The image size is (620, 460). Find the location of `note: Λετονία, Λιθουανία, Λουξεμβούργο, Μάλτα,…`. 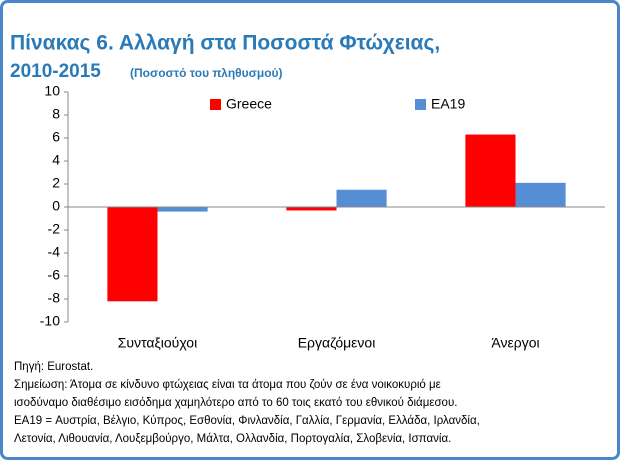

note: Λετονία, Λιθουανία, Λουξεμβούργο, Μάλτα,… is located at coordinates (232, 439).